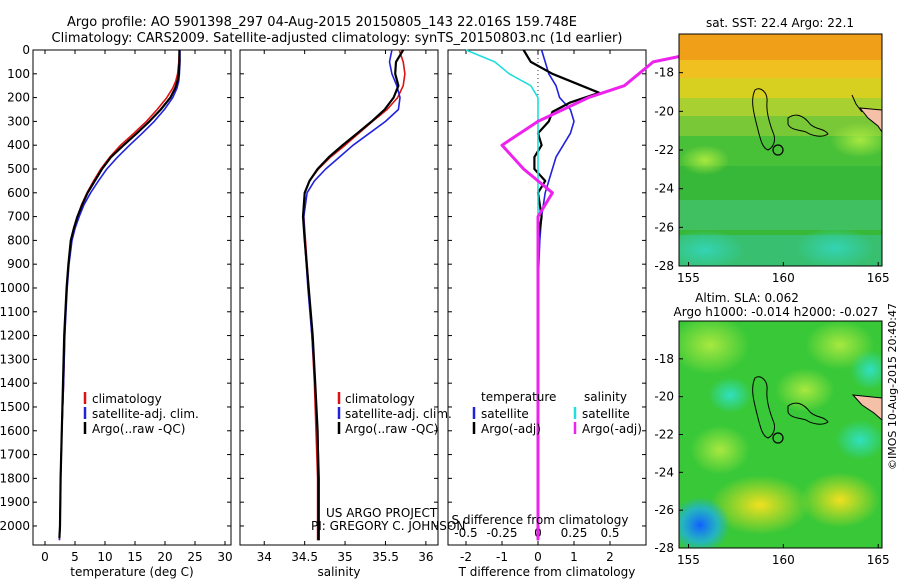  What do you see at coordinates (425, 557) in the screenshot?
I see `x-tick-label: 36` at bounding box center [425, 557].